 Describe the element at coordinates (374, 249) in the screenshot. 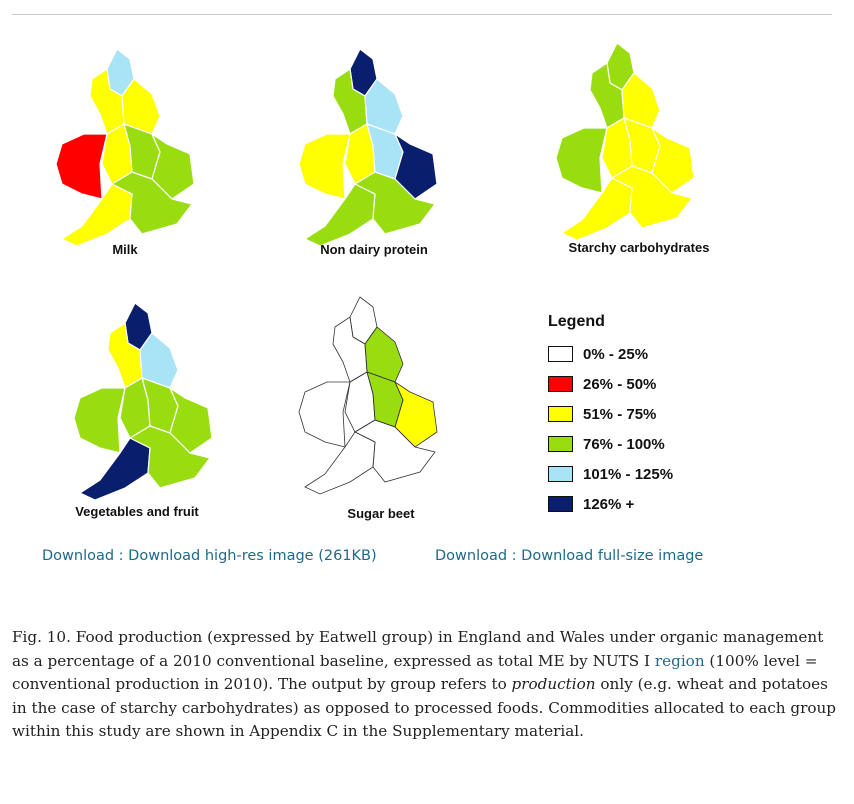

I see `map-label-non-dairy-protein: Non dairy protein` at that location.